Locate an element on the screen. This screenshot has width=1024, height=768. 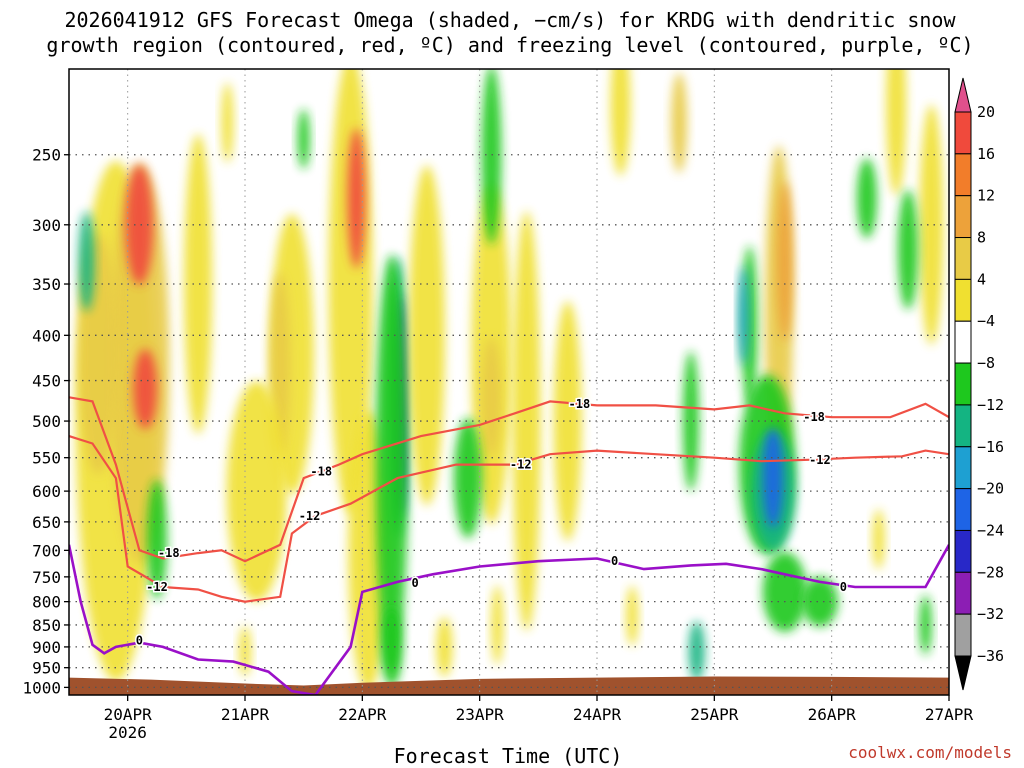
colorbar-label: −20 is located at coordinates (990, 489).